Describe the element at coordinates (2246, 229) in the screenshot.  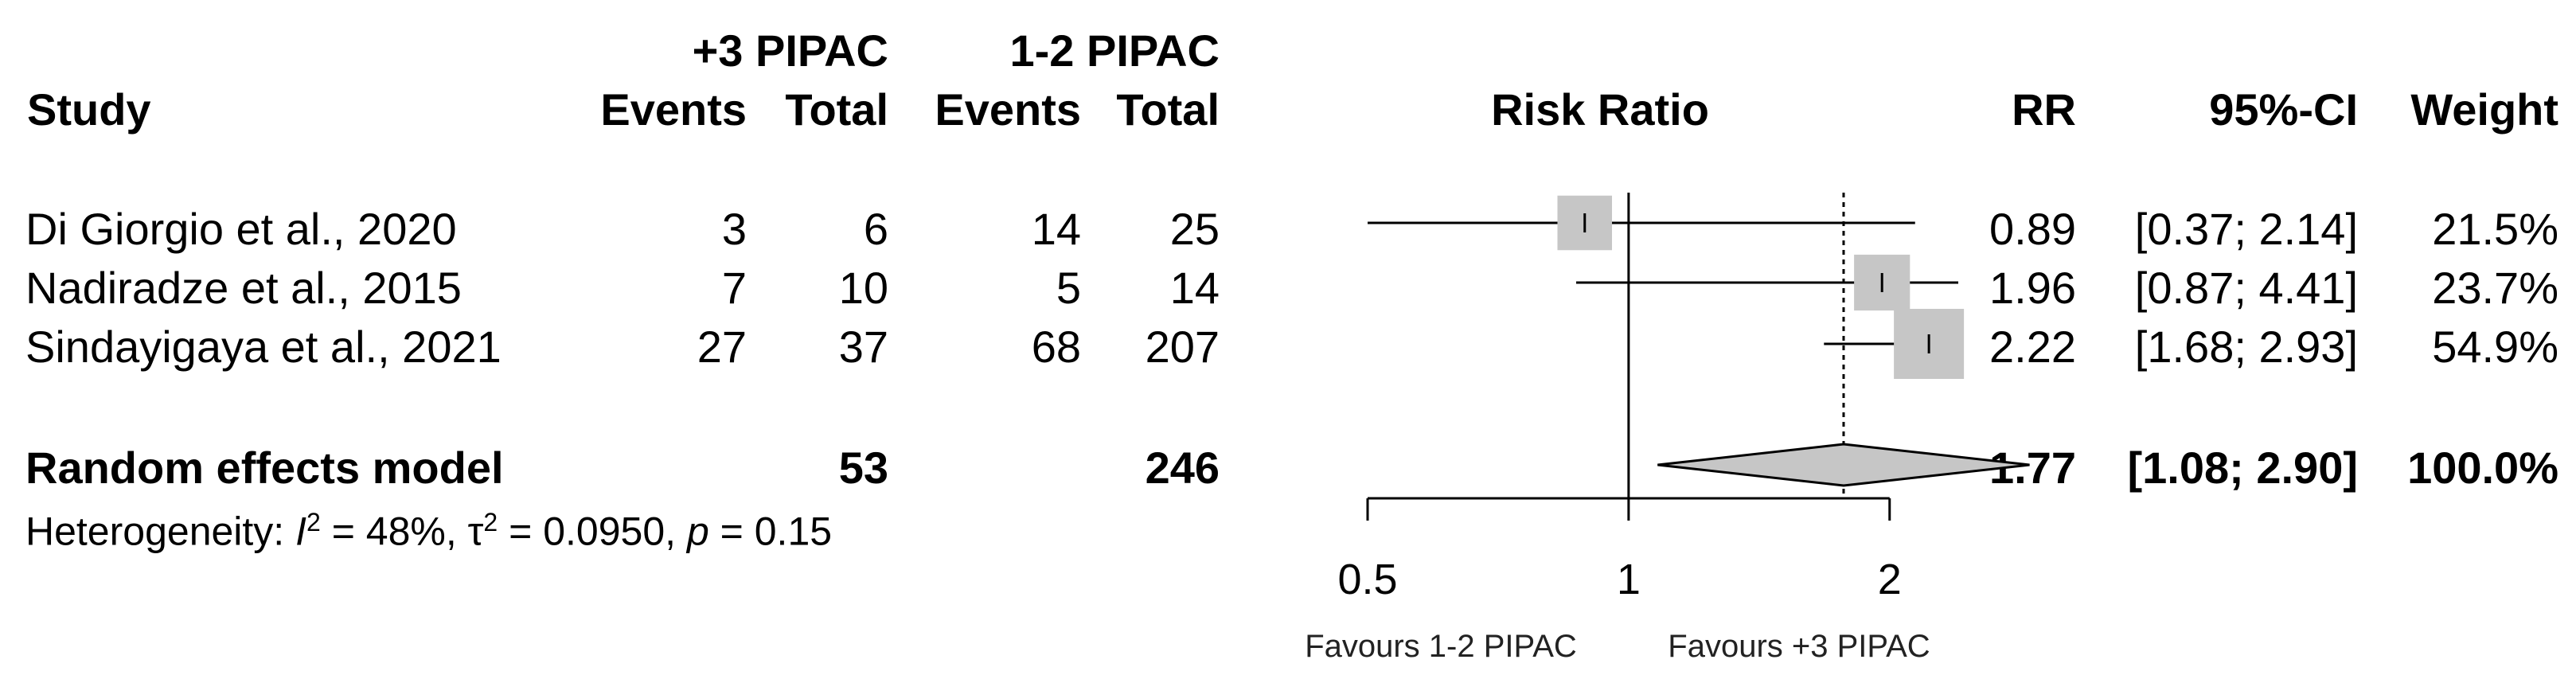
I see `study-ci: [0.37; 2.14]` at that location.